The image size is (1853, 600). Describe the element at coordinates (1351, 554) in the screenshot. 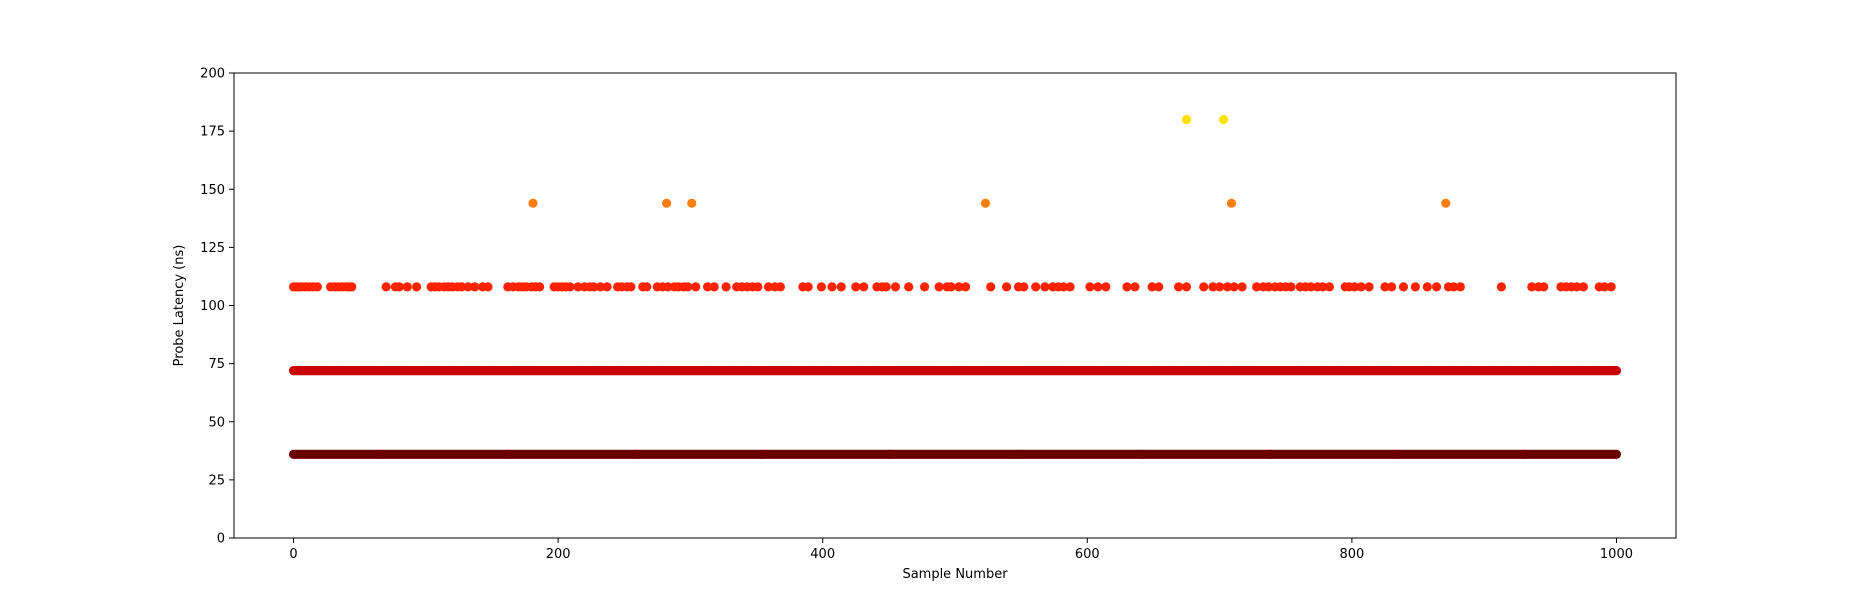

I see `x-tick-label: 800` at that location.